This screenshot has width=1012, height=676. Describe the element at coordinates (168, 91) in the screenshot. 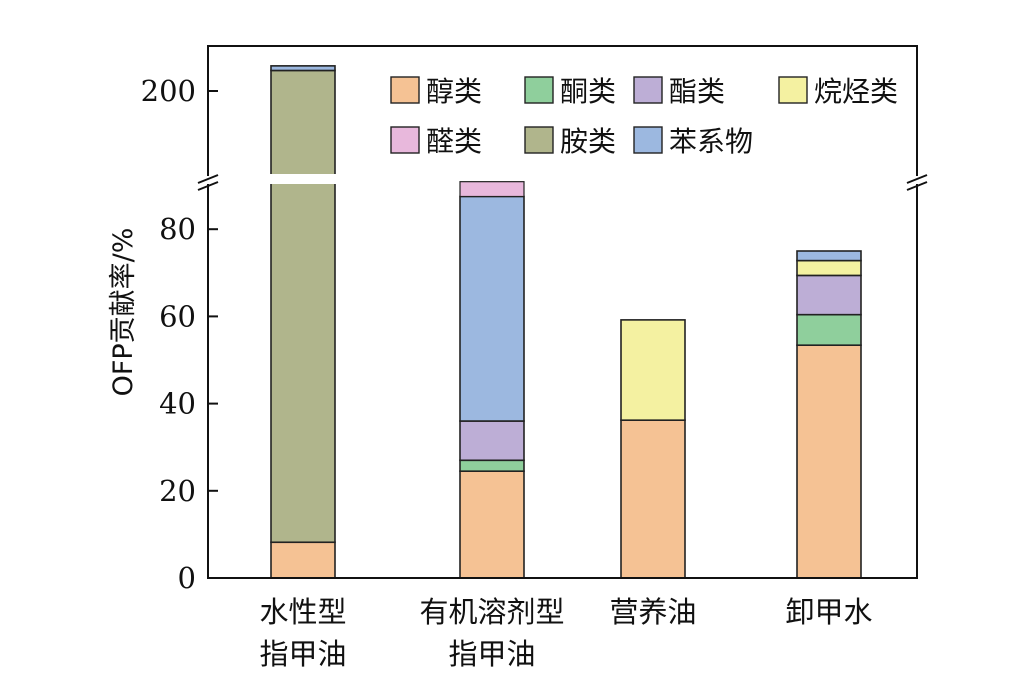

I see `y-tick-label-upper-0: 200` at that location.